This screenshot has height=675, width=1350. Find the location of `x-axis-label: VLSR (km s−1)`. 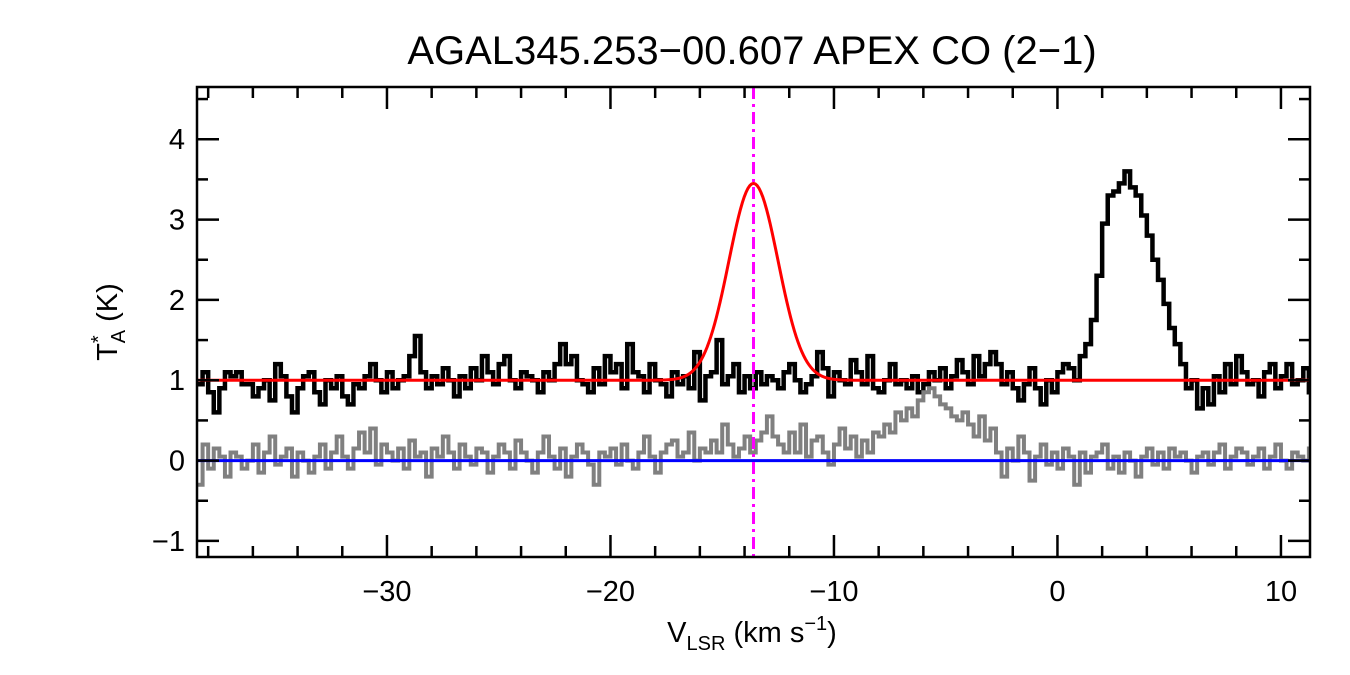

x-axis-label: VLSR (km s−1) is located at coordinates (752, 634).